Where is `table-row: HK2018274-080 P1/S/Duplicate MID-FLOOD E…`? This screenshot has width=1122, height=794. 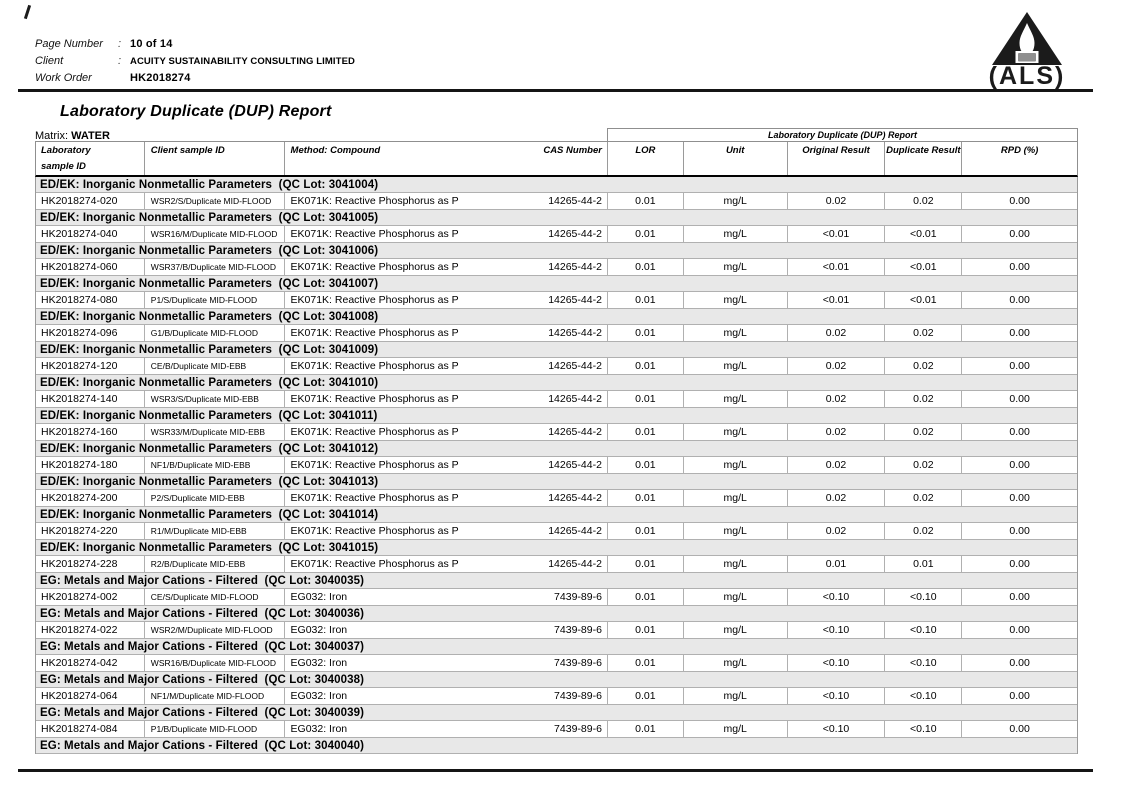 table-row: HK2018274-080 P1/S/Duplicate MID-FLOOD E… is located at coordinates (556, 300).